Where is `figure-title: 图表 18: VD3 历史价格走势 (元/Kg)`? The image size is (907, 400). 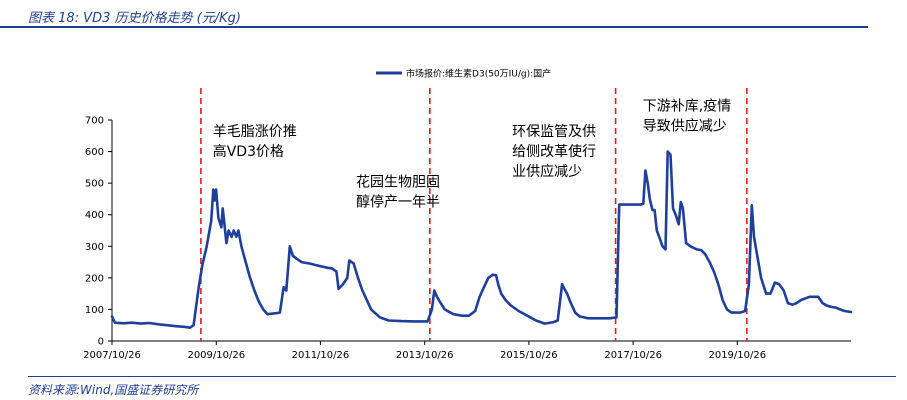 figure-title: 图表 18: VD3 历史价格走势 (元/Kg) is located at coordinates (134, 18).